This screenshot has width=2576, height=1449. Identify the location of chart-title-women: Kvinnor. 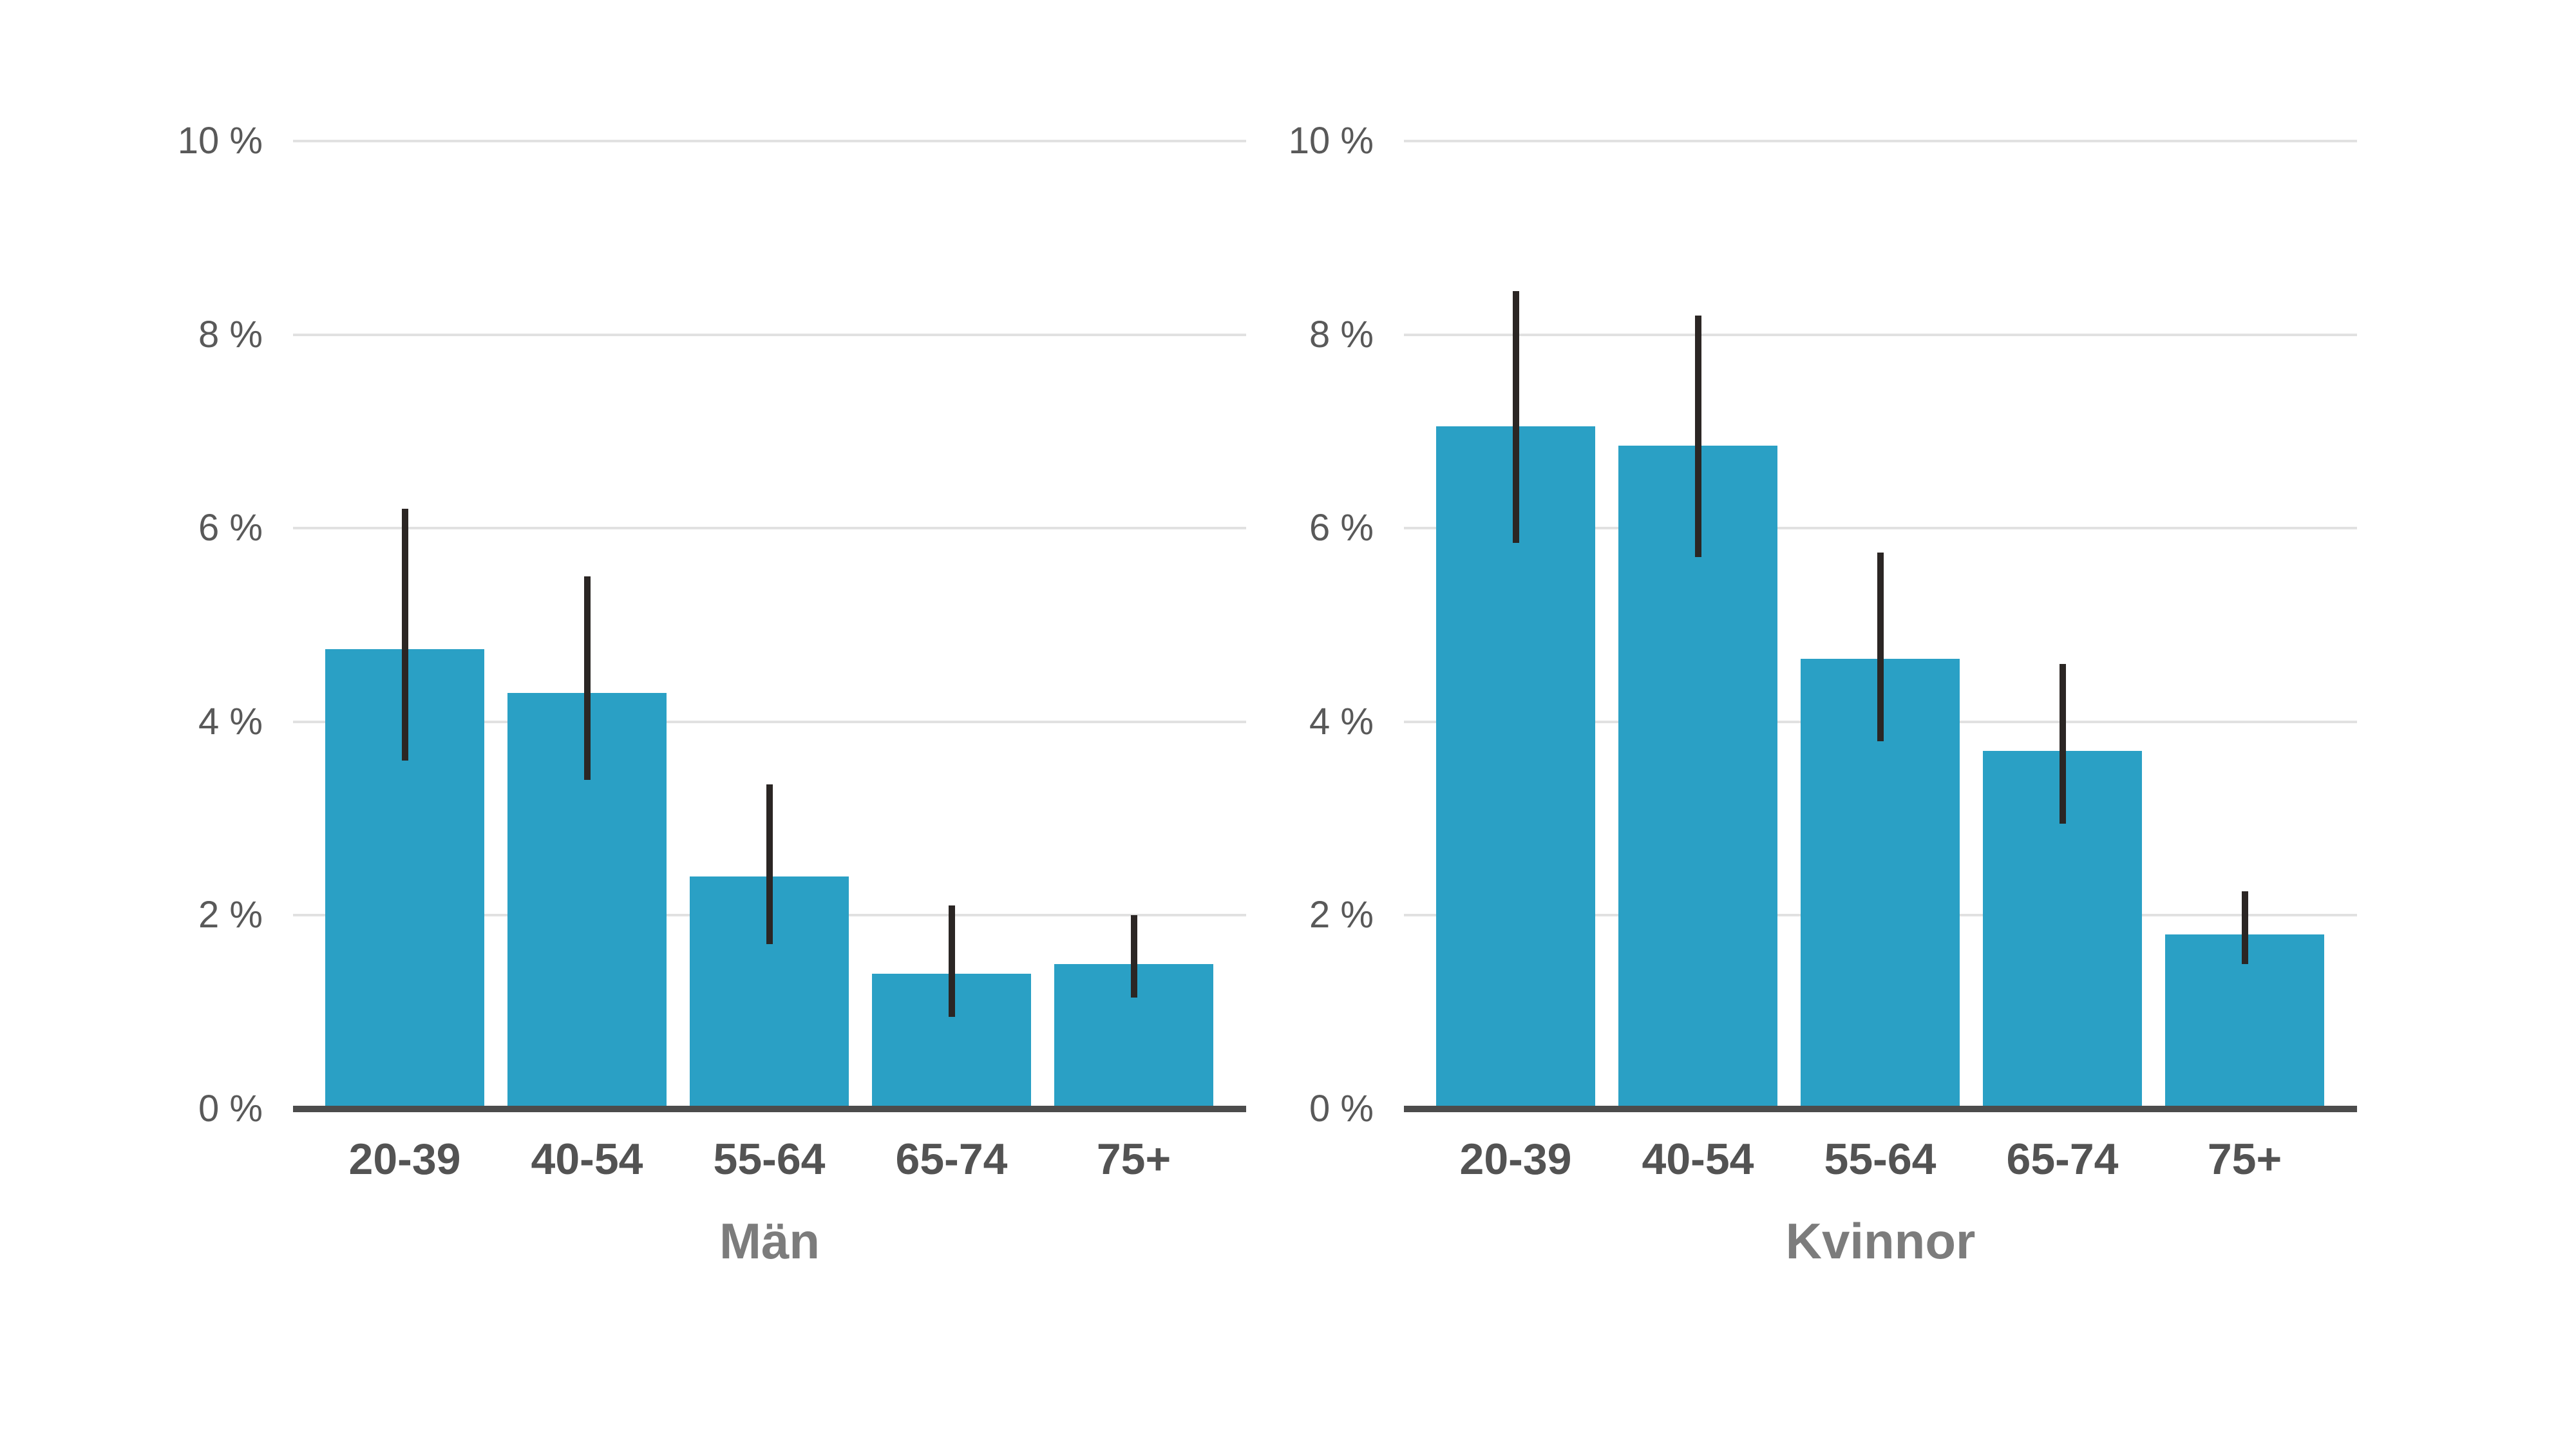
(1880, 1241).